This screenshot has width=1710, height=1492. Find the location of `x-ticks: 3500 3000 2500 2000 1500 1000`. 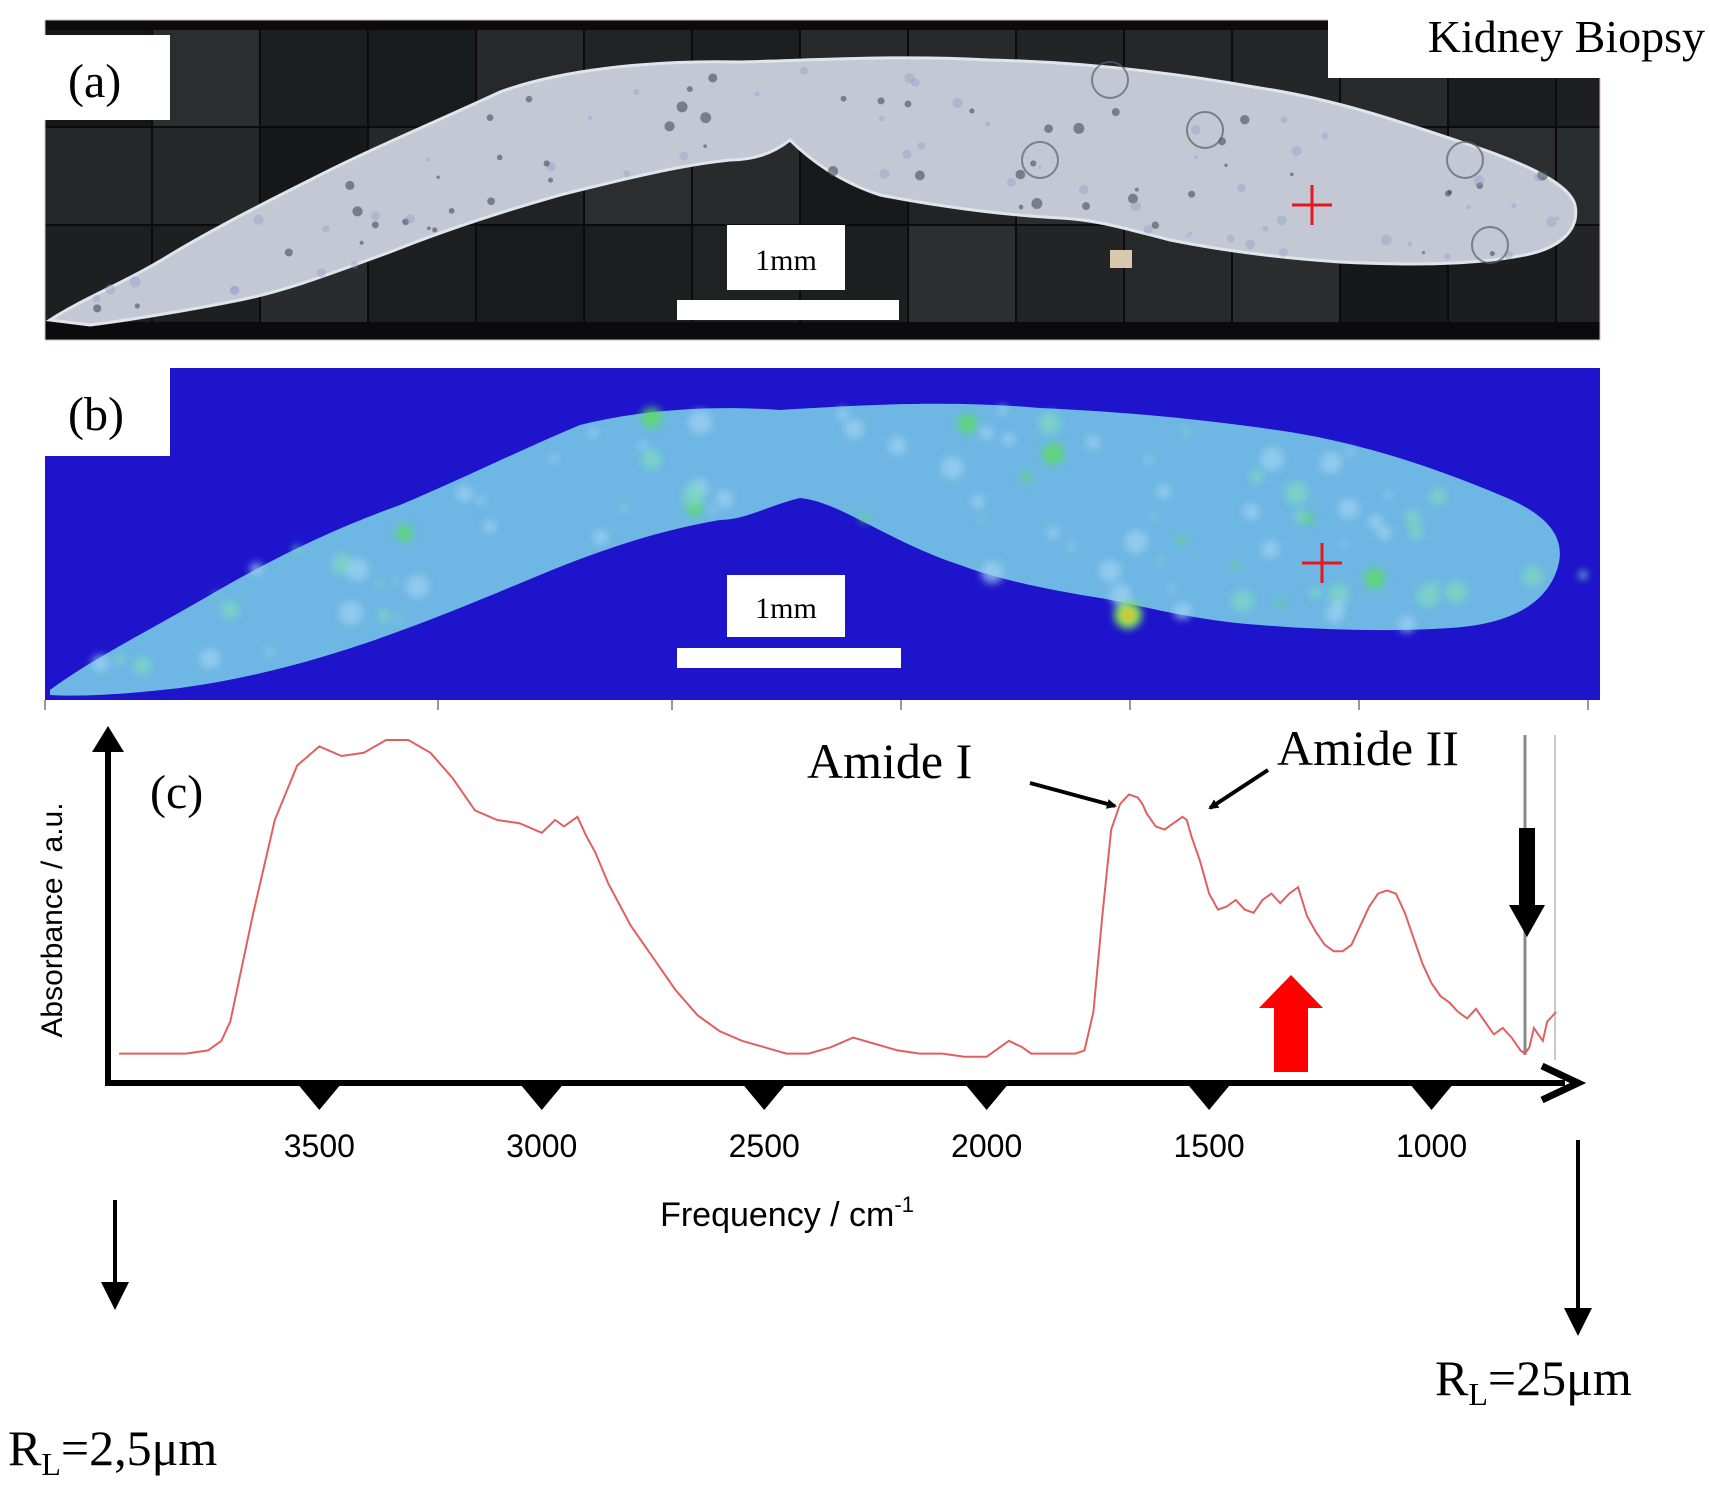

x-ticks: 3500 3000 2500 2000 1500 1000 is located at coordinates (875, 1125).